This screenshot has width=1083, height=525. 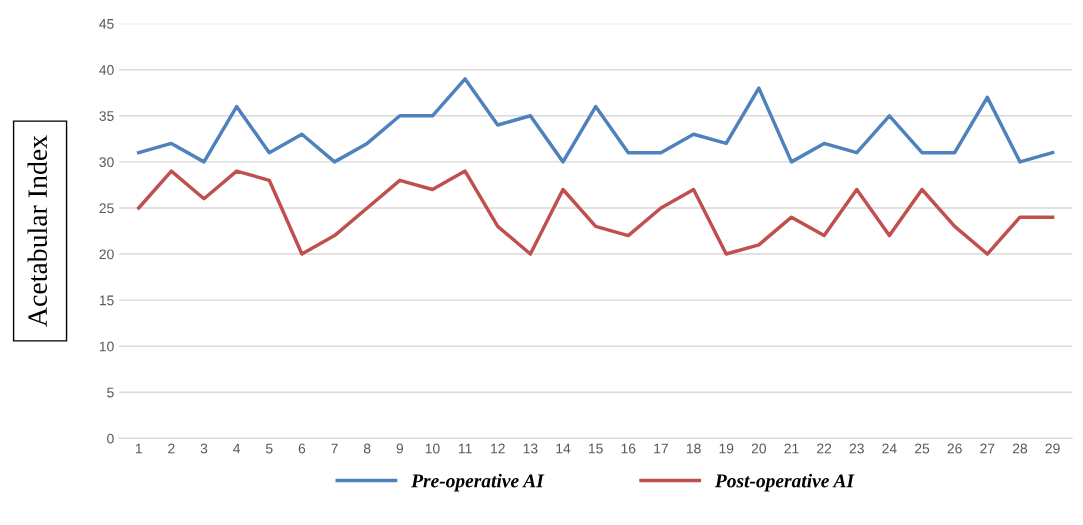 I want to click on x-tick-label: 21, so click(x=791, y=448).